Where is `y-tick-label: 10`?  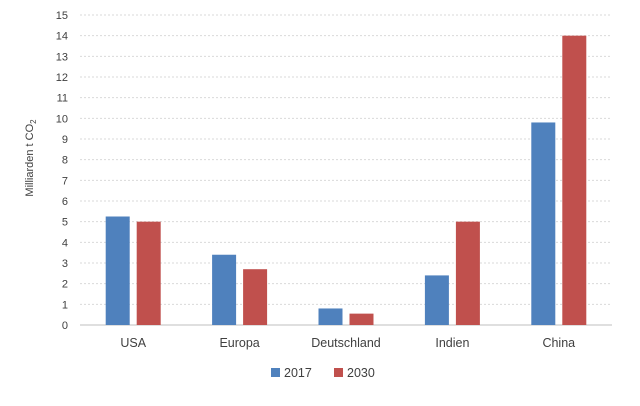
y-tick-label: 10 is located at coordinates (62, 119).